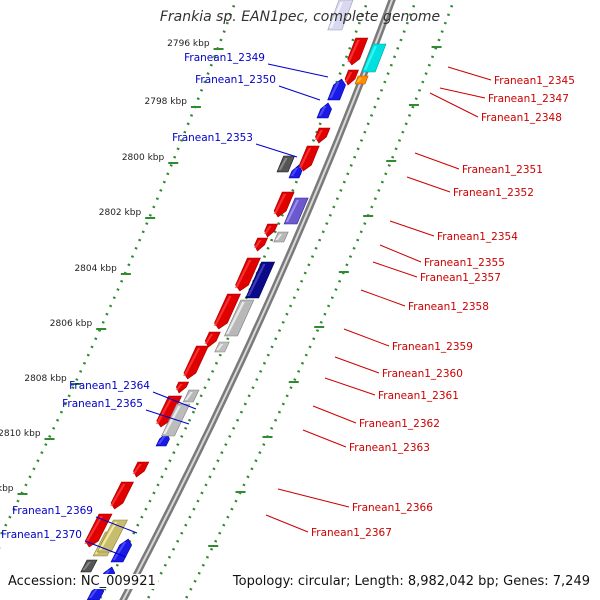 This screenshot has height=600, width=600. Describe the element at coordinates (191, 396) in the screenshot. I see `gene-grey-plus-d` at that location.